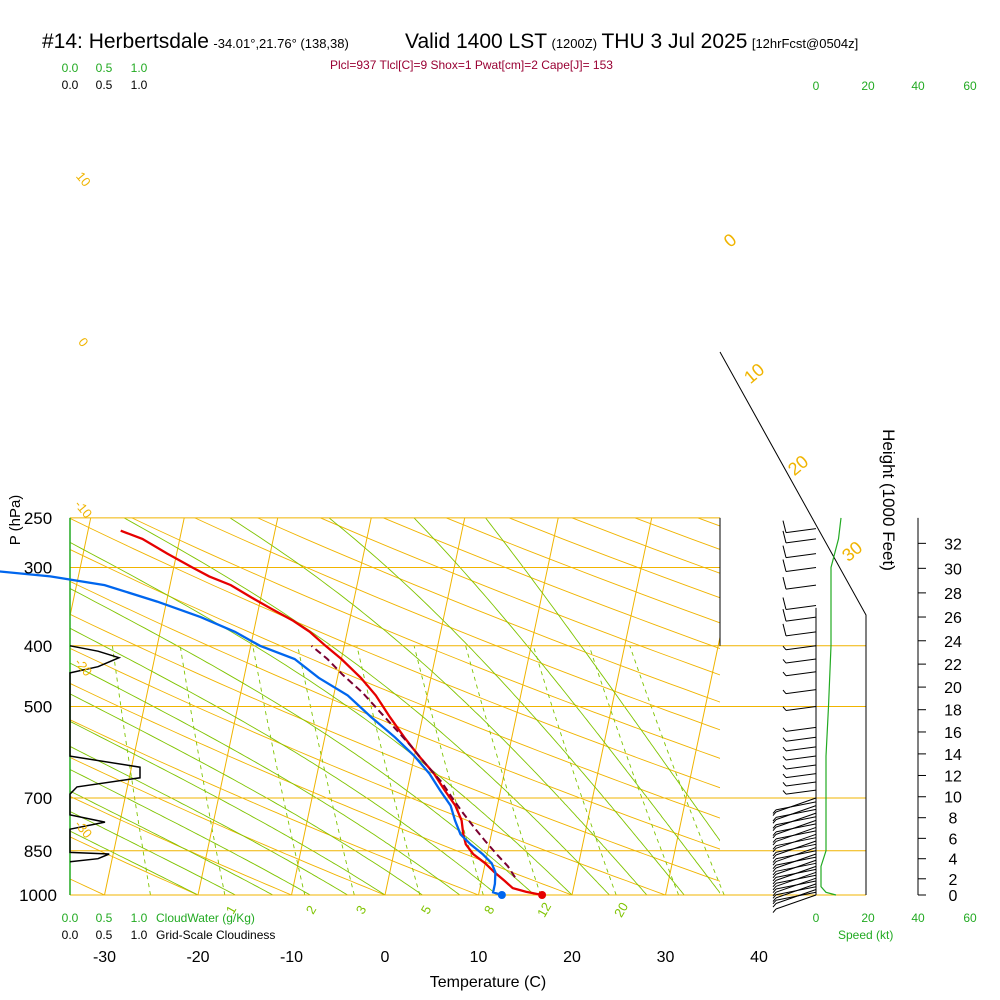  Describe the element at coordinates (634, 770) in the screenshot. I see `mixing-ratio-line` at that location.